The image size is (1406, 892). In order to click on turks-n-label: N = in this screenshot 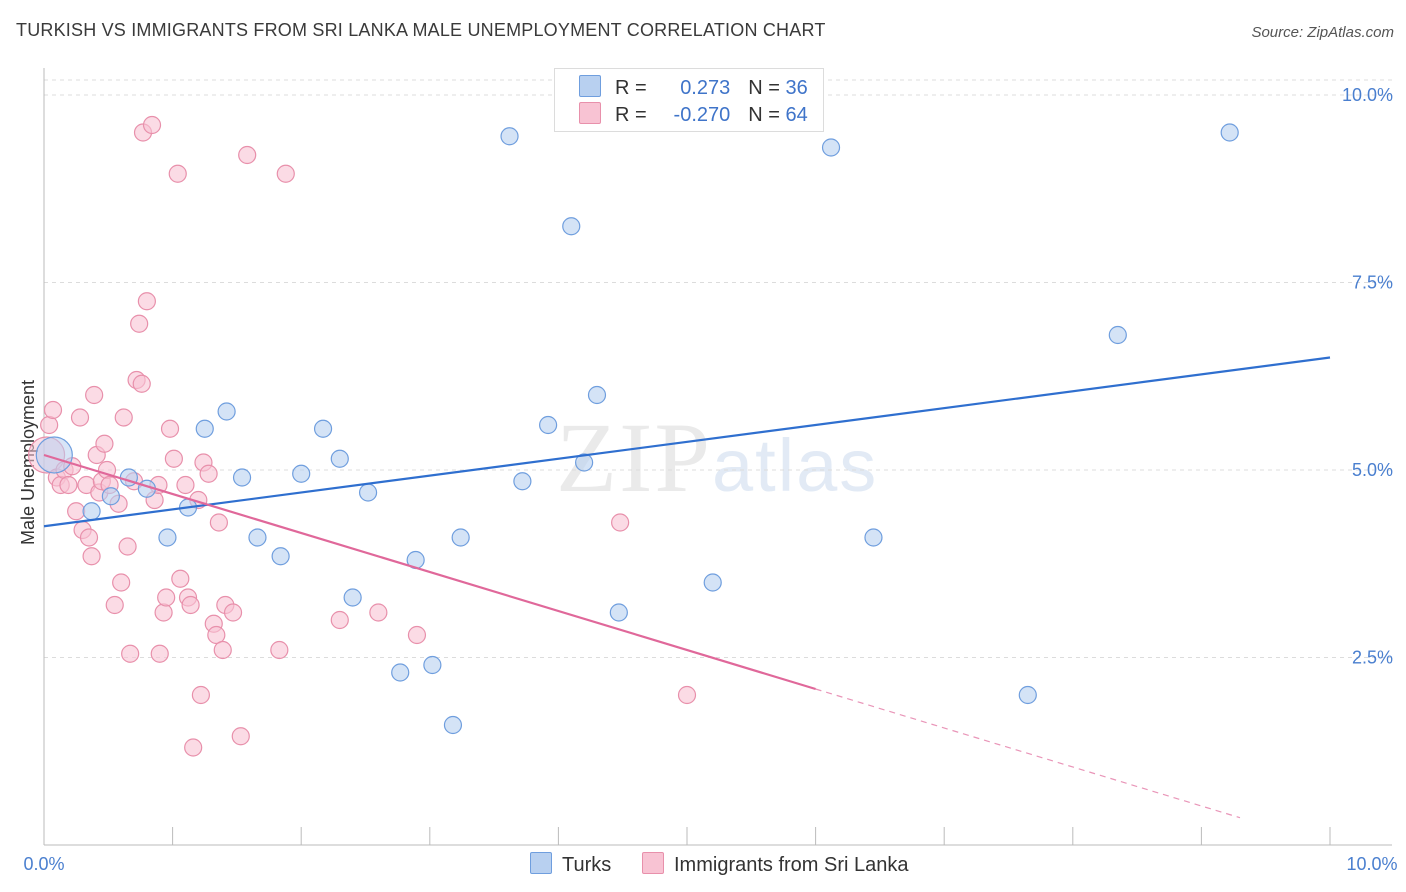, I will do `click(767, 88)`.